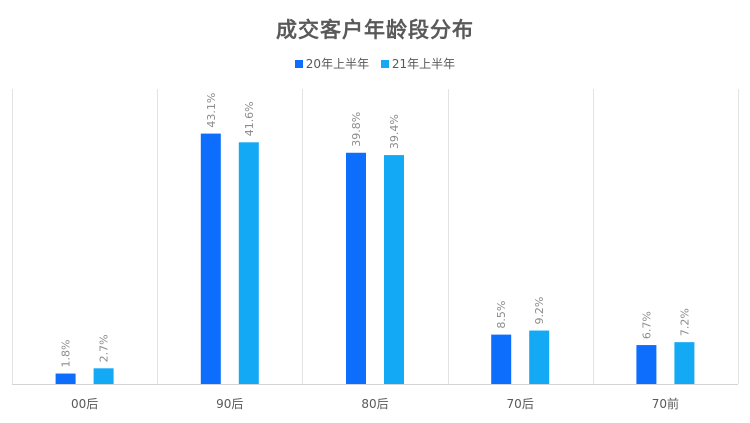 This screenshot has width=750, height=423. Describe the element at coordinates (374, 404) in the screenshot. I see `x-tick-label-80后: 80后` at that location.